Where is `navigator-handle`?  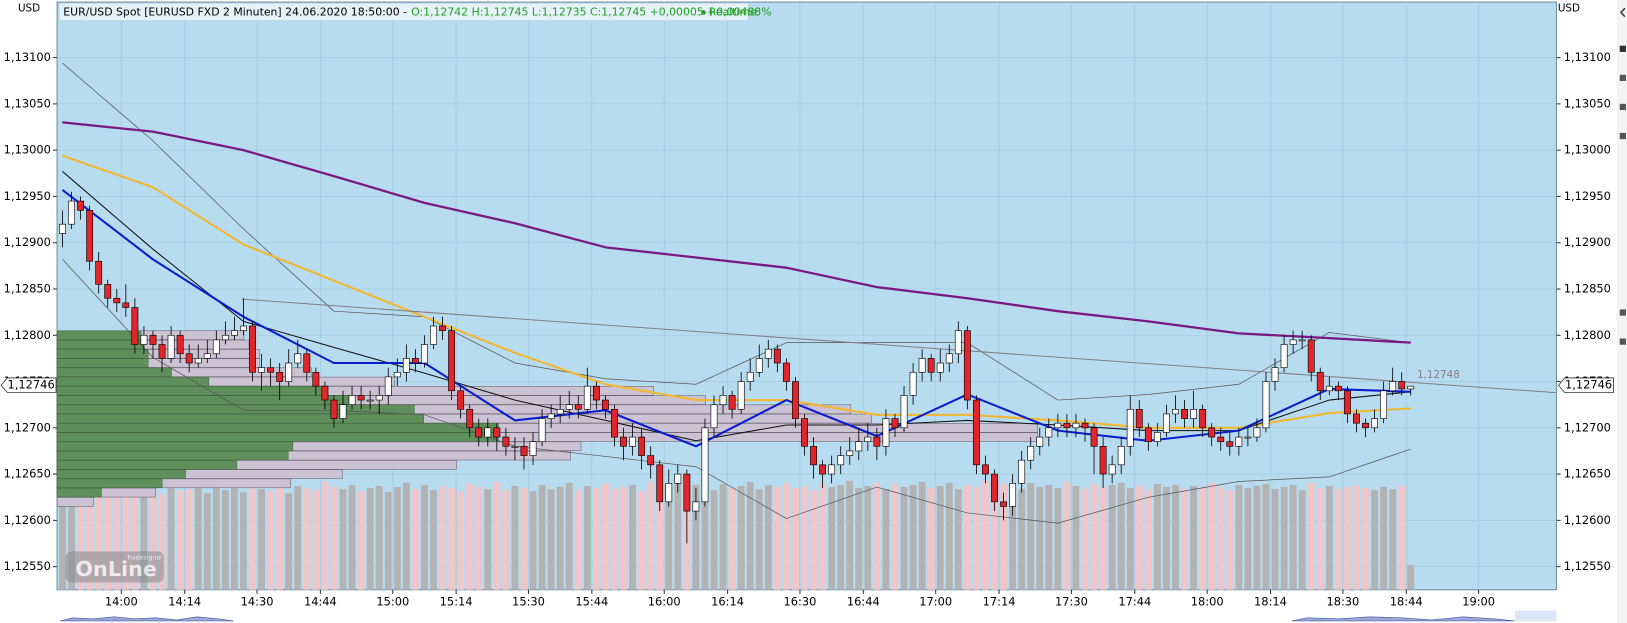
navigator-handle is located at coordinates (1535, 615).